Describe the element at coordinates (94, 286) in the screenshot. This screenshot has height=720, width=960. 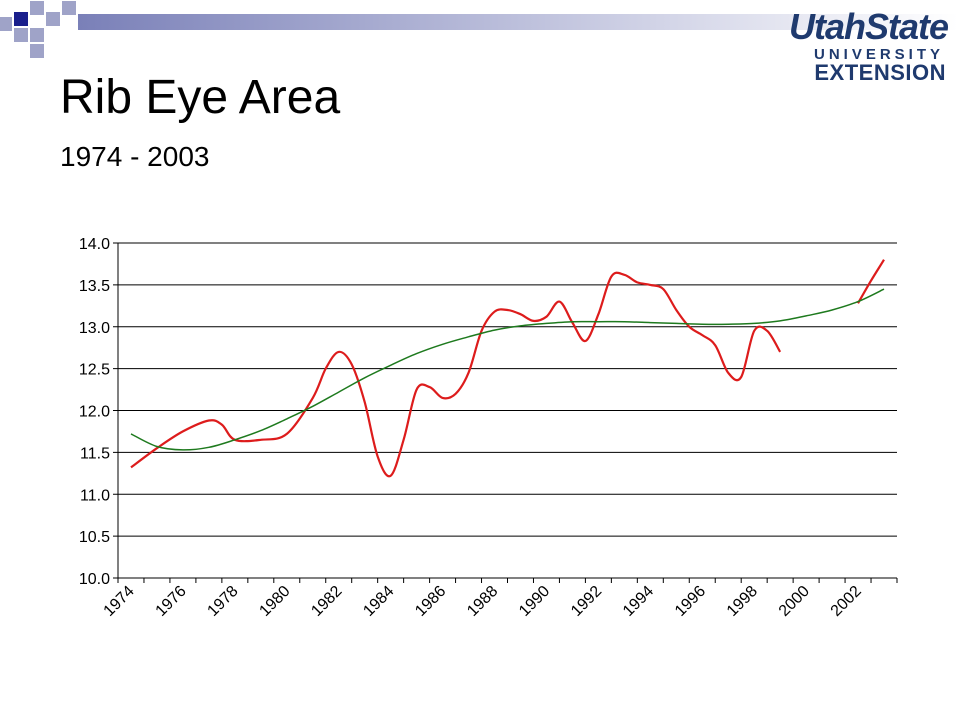
I see `y-tick-label: 13.5` at that location.